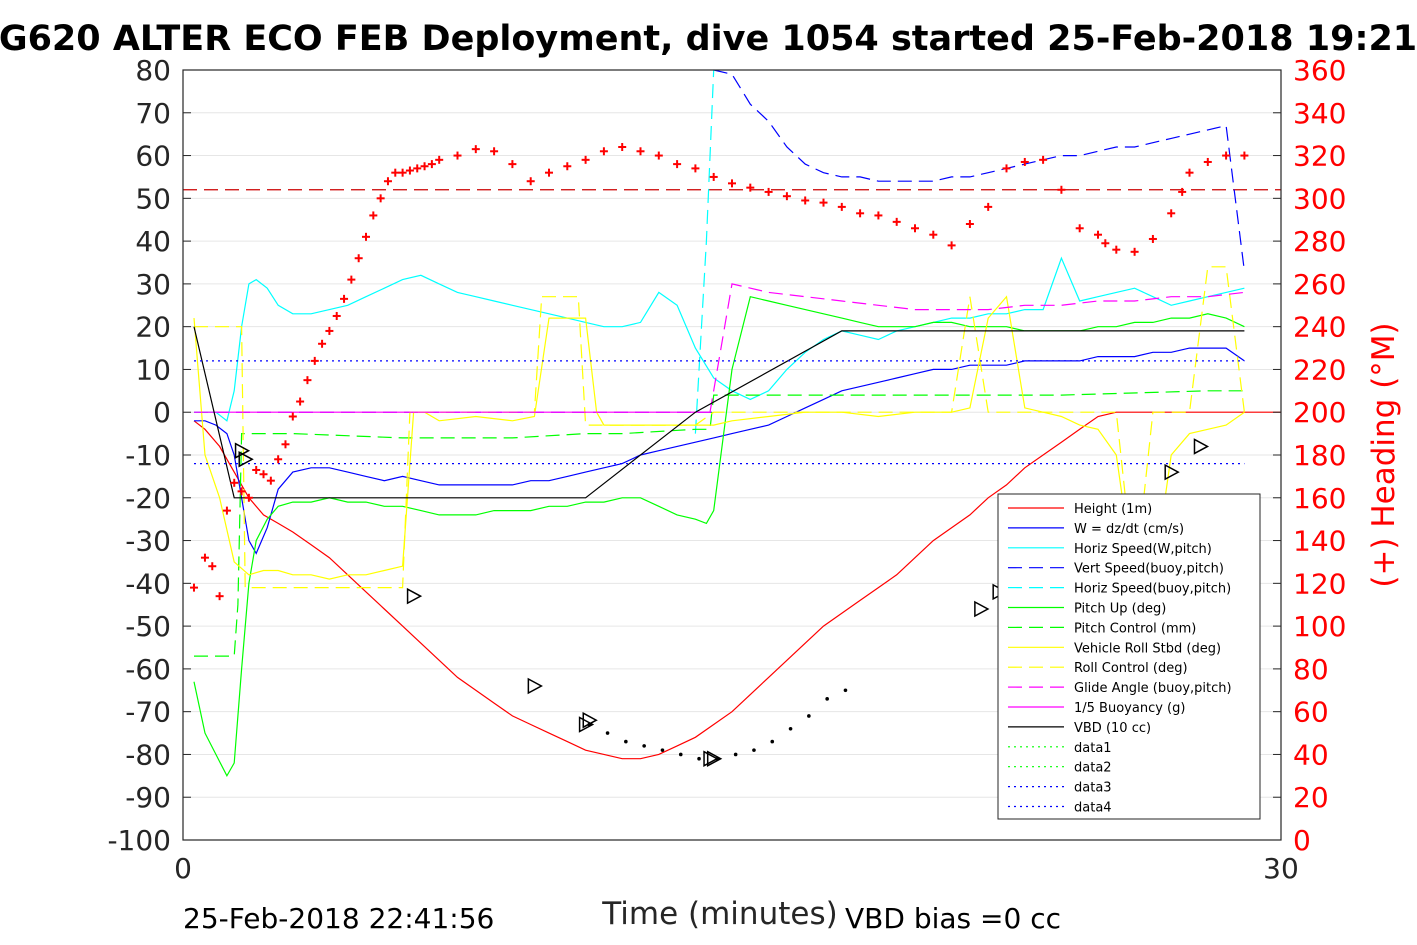  I want to click on legend-label: Vert Speed(buoy,pitch), so click(1149, 569).